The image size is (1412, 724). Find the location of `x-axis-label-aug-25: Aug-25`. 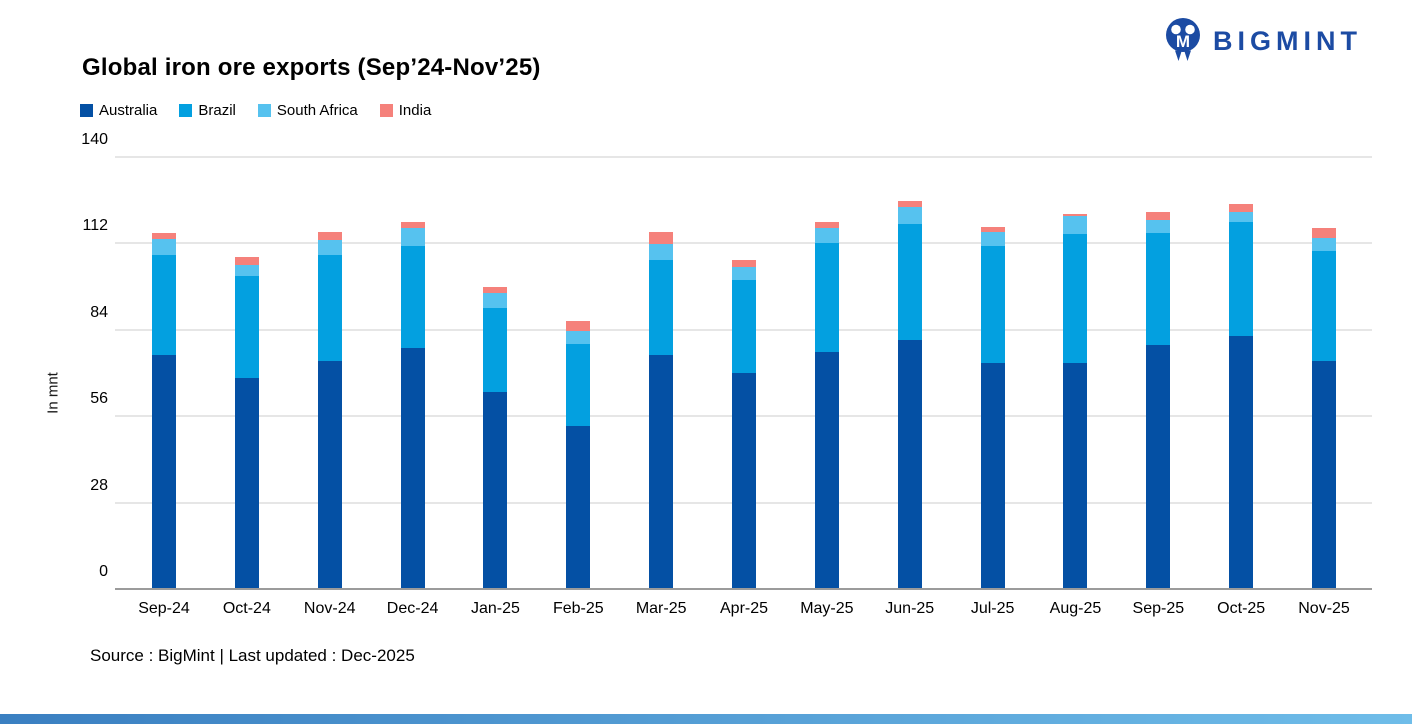

x-axis-label-aug-25: Aug-25 is located at coordinates (1075, 608).